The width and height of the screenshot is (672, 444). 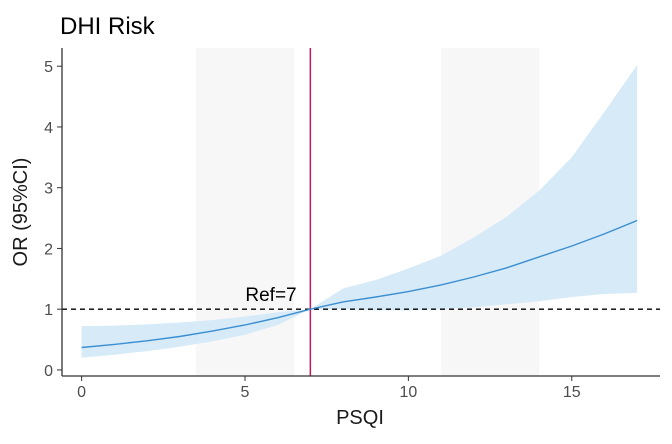 I want to click on reference-label: Ref=7, so click(x=270, y=295).